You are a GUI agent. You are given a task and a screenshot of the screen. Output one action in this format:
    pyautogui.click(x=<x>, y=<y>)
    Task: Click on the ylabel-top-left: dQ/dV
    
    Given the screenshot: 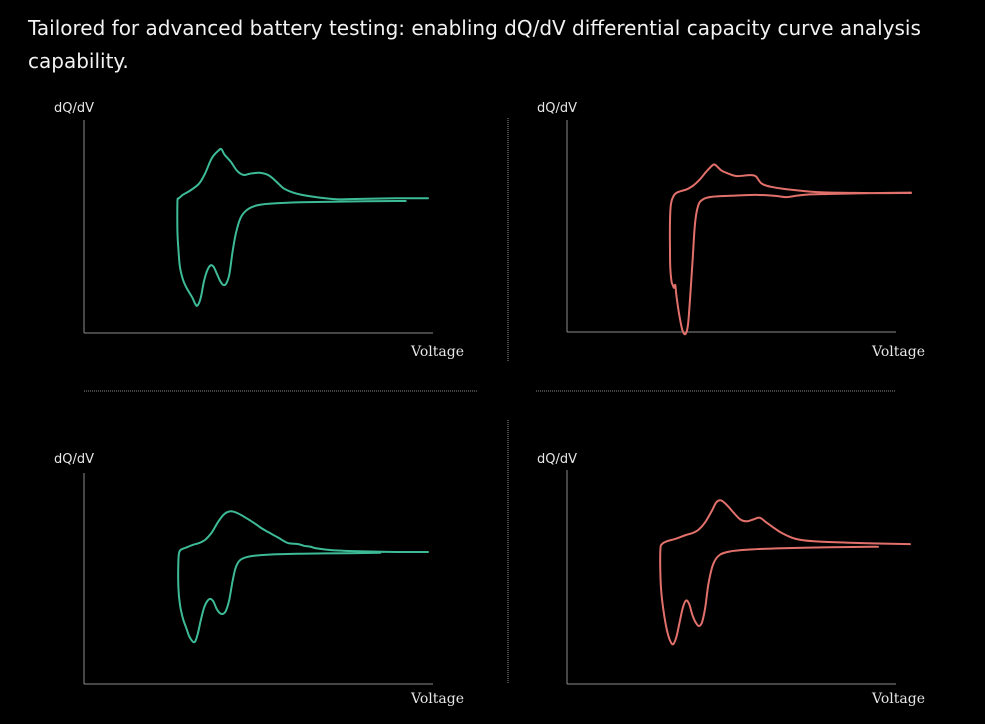 What is the action you would take?
    pyautogui.click(x=74, y=108)
    